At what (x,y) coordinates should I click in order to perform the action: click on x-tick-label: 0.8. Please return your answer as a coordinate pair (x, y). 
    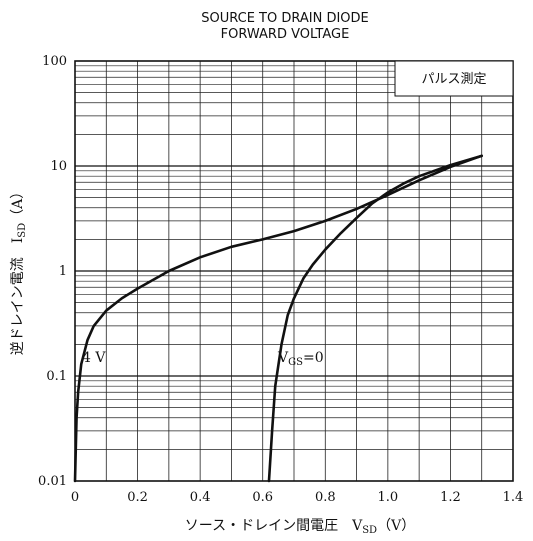
    Looking at the image, I should click on (325, 497).